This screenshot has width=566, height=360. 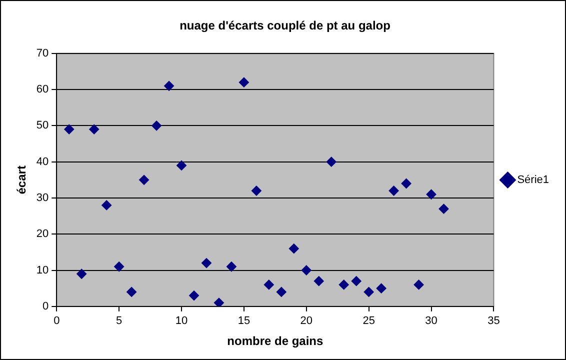 What do you see at coordinates (431, 321) in the screenshot?
I see `x-tick-label: 30` at bounding box center [431, 321].